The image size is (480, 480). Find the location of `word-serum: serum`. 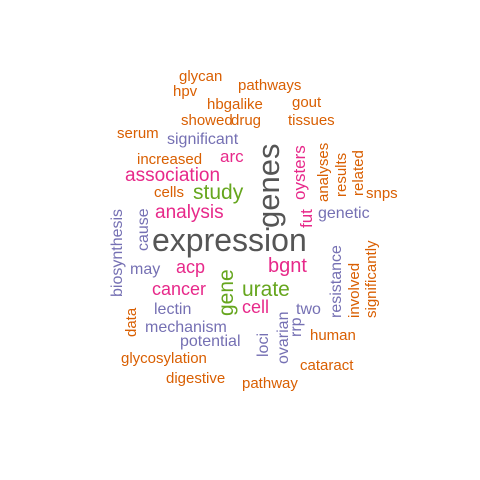

word-serum: serum is located at coordinates (138, 133).